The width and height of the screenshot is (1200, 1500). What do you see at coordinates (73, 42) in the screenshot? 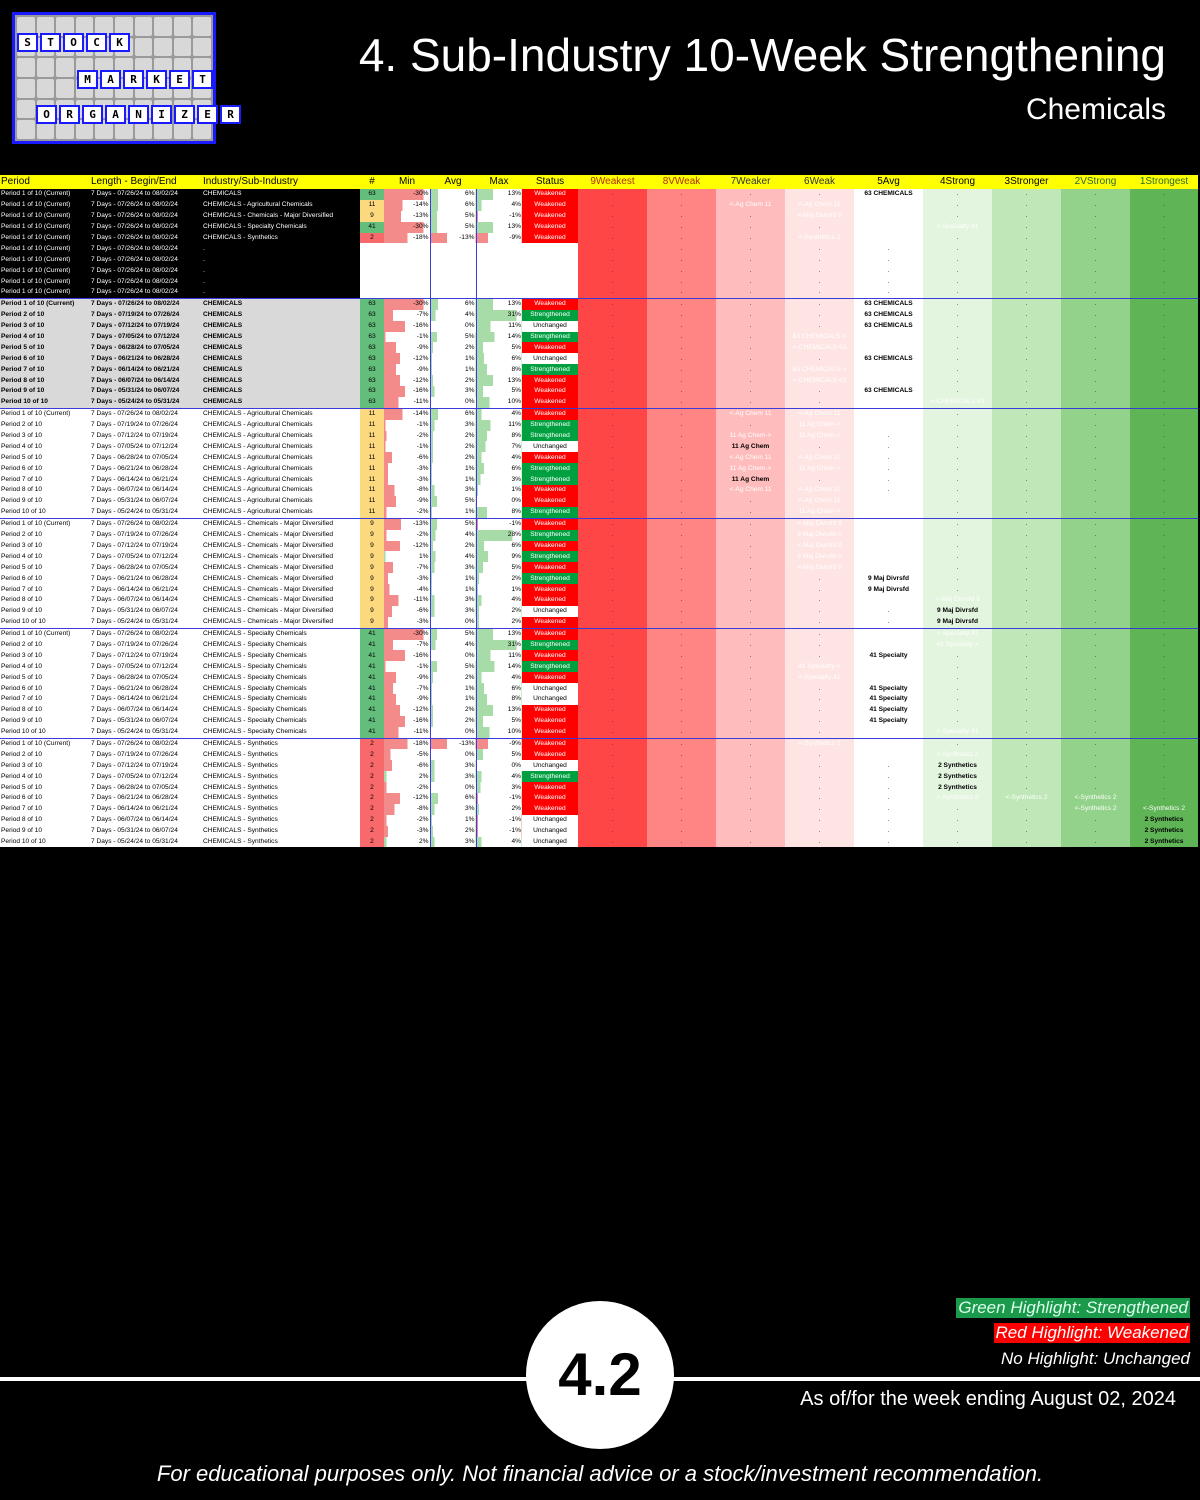
I see `logo-letter: O` at bounding box center [73, 42].